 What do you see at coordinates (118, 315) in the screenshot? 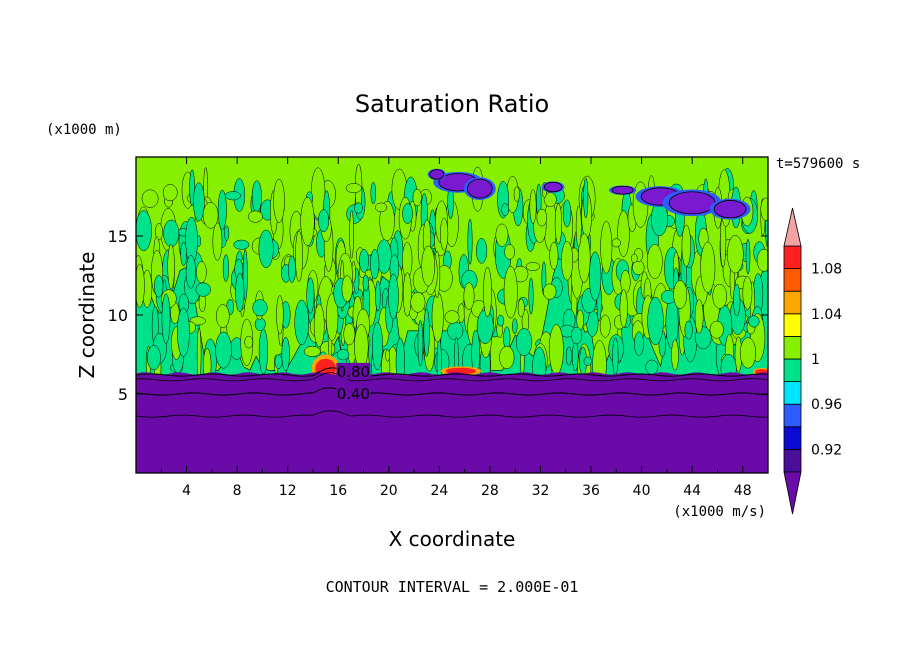
I see `y-tick-label: 10` at bounding box center [118, 315].